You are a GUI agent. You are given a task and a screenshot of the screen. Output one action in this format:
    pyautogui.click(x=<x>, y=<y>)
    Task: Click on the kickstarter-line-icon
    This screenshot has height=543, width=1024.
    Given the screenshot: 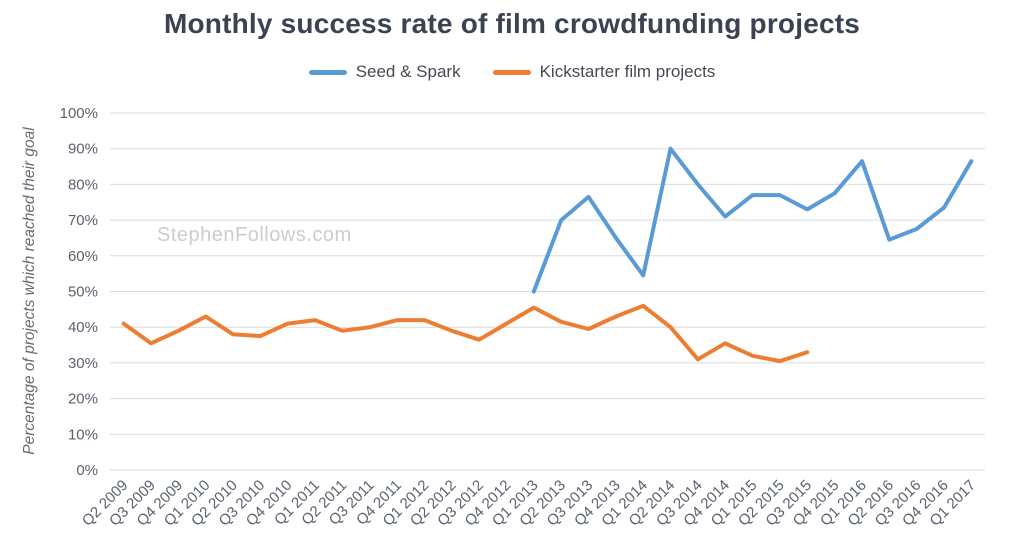 What is the action you would take?
    pyautogui.click(x=511, y=72)
    